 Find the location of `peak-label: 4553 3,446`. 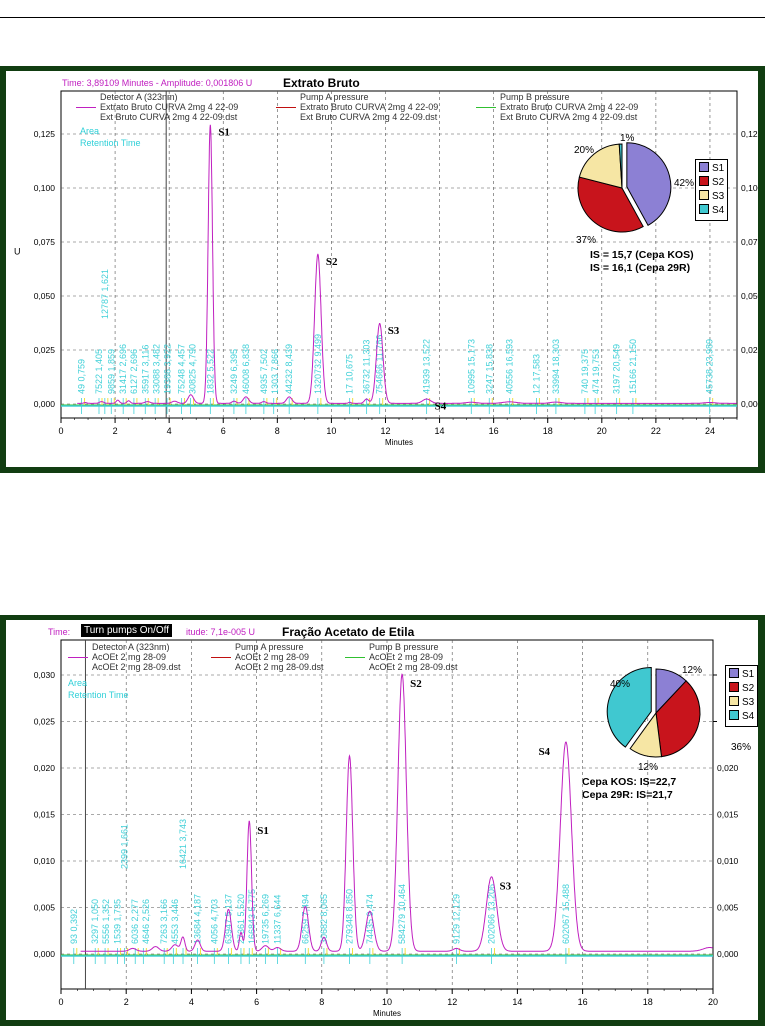

peak-label: 4553 3,446 is located at coordinates (175, 921).